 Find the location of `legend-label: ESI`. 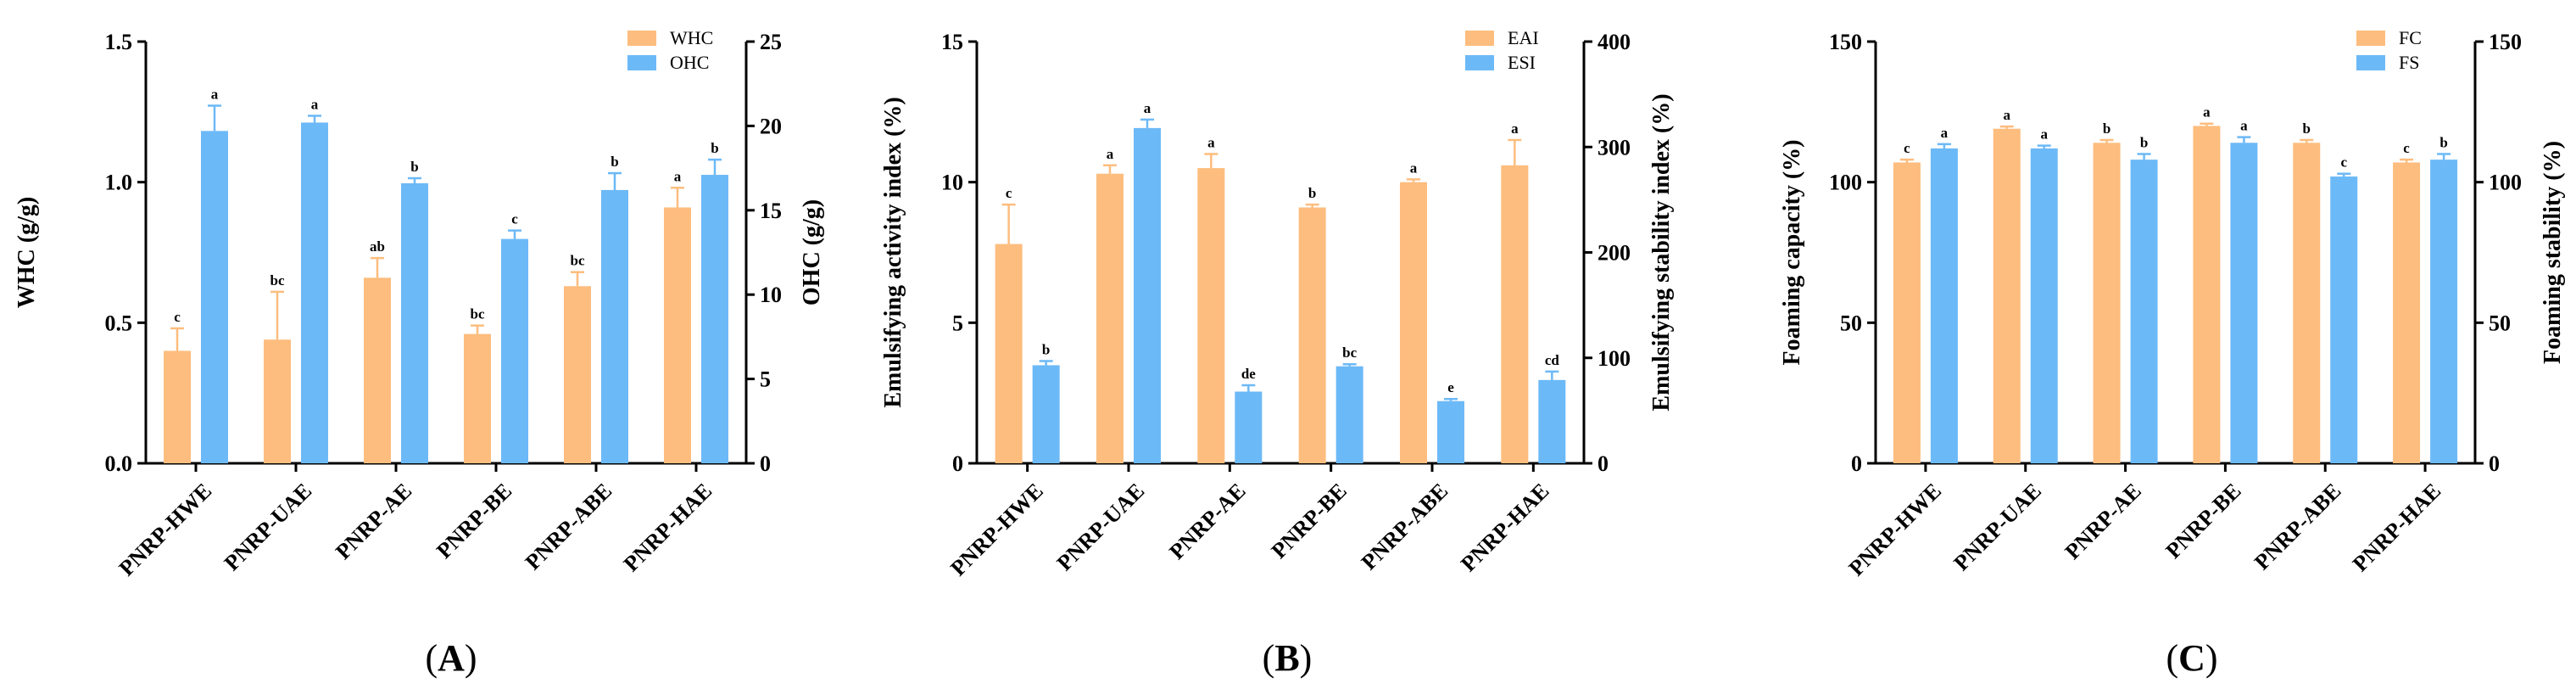

legend-label: ESI is located at coordinates (1522, 62).